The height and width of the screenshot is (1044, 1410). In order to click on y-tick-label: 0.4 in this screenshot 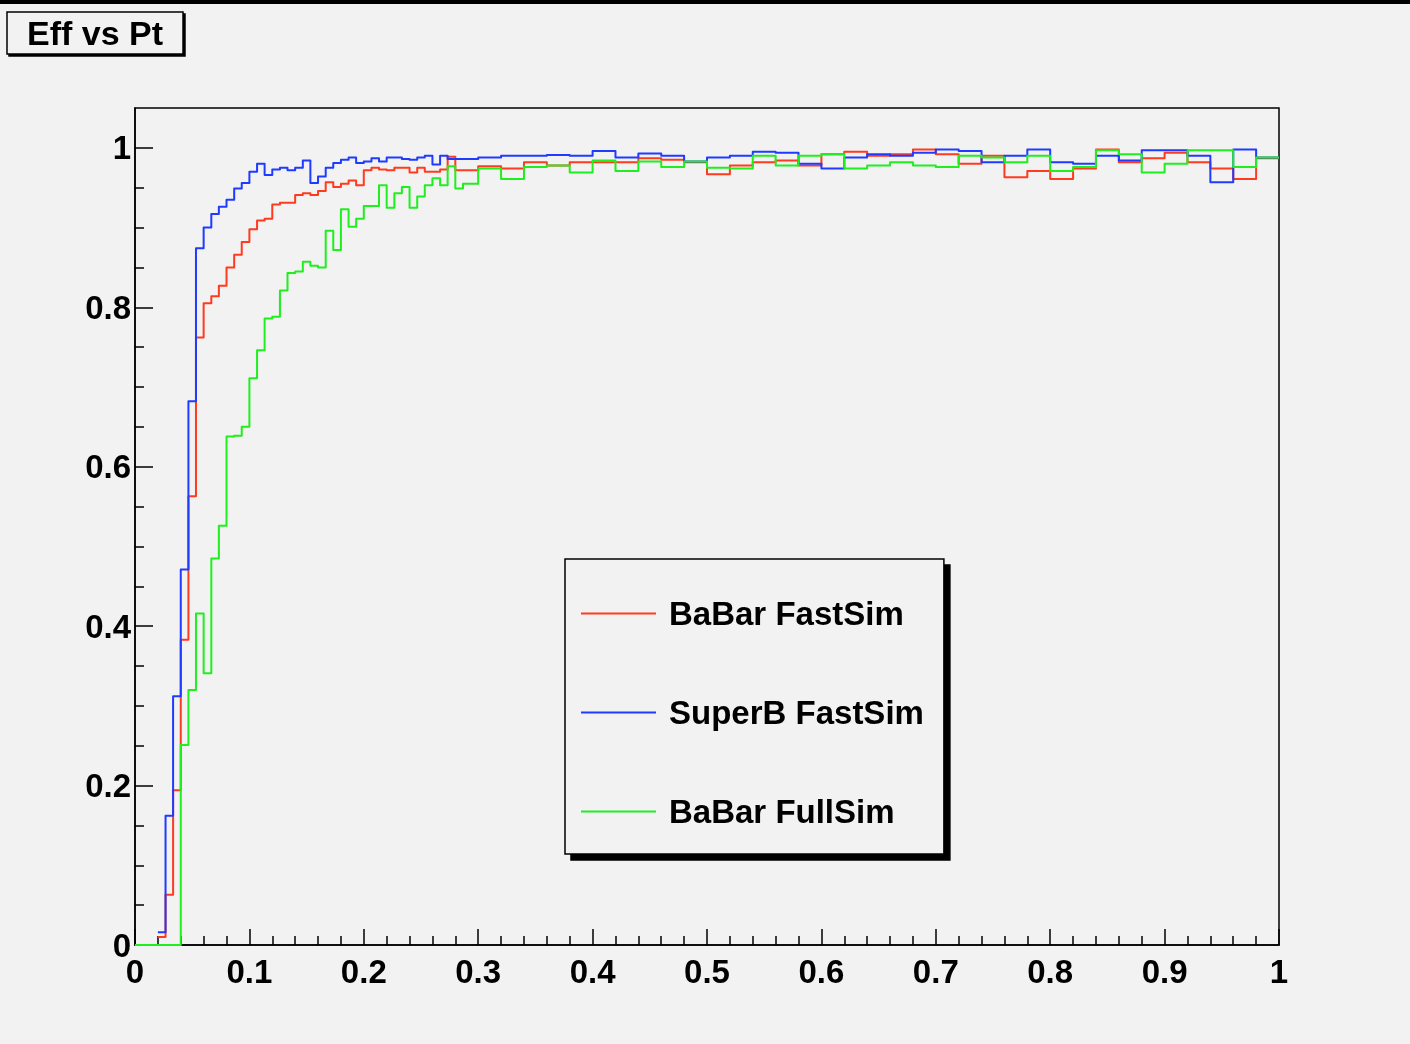, I will do `click(108, 626)`.